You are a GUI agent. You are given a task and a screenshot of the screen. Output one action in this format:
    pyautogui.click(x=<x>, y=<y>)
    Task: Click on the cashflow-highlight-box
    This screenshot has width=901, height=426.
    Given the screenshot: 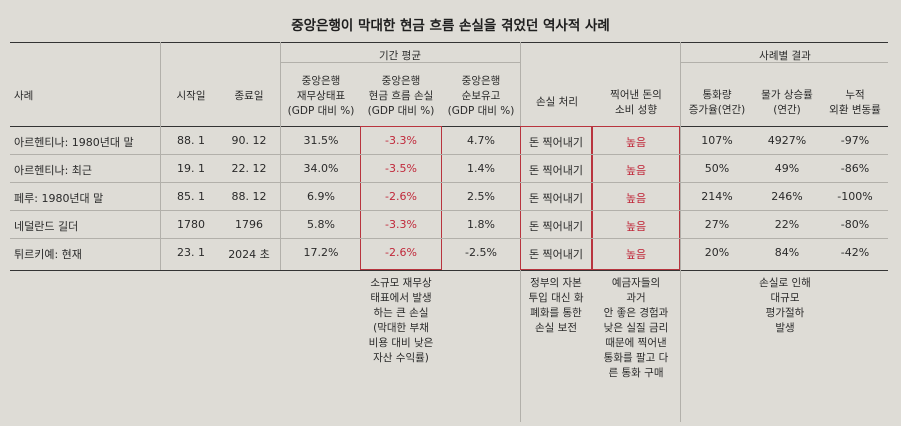 What is the action you would take?
    pyautogui.click(x=401, y=198)
    